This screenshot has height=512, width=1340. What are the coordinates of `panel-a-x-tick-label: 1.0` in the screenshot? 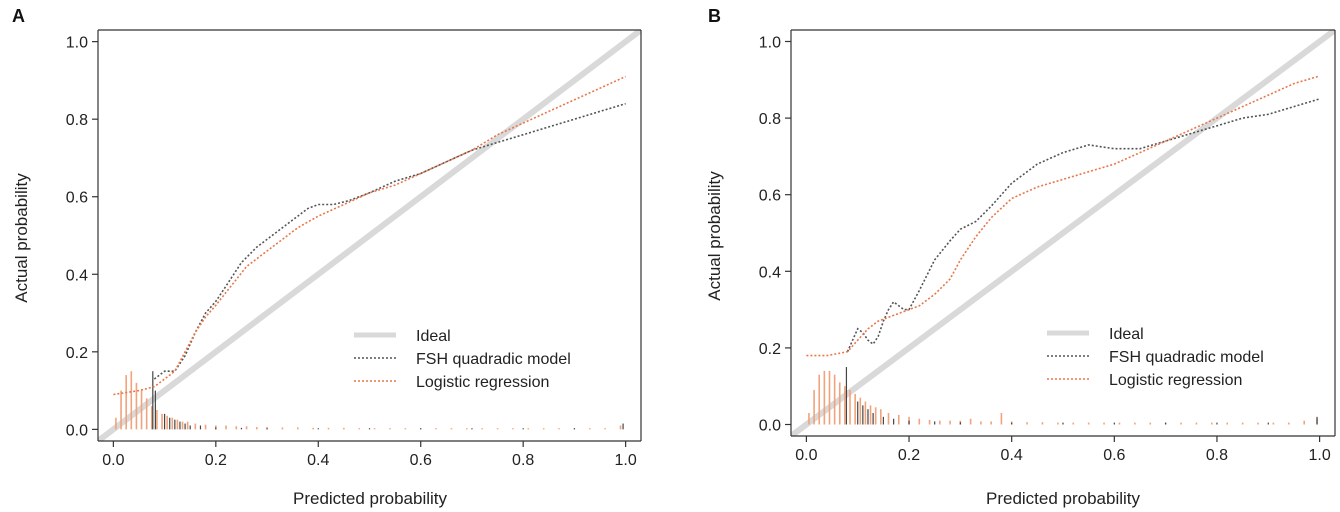 It's located at (626, 460).